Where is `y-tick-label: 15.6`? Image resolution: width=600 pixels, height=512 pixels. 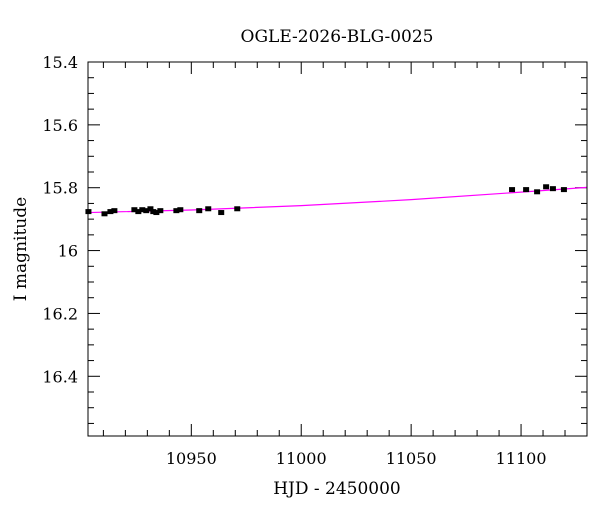
y-tick-label: 15.6 is located at coordinates (60, 125).